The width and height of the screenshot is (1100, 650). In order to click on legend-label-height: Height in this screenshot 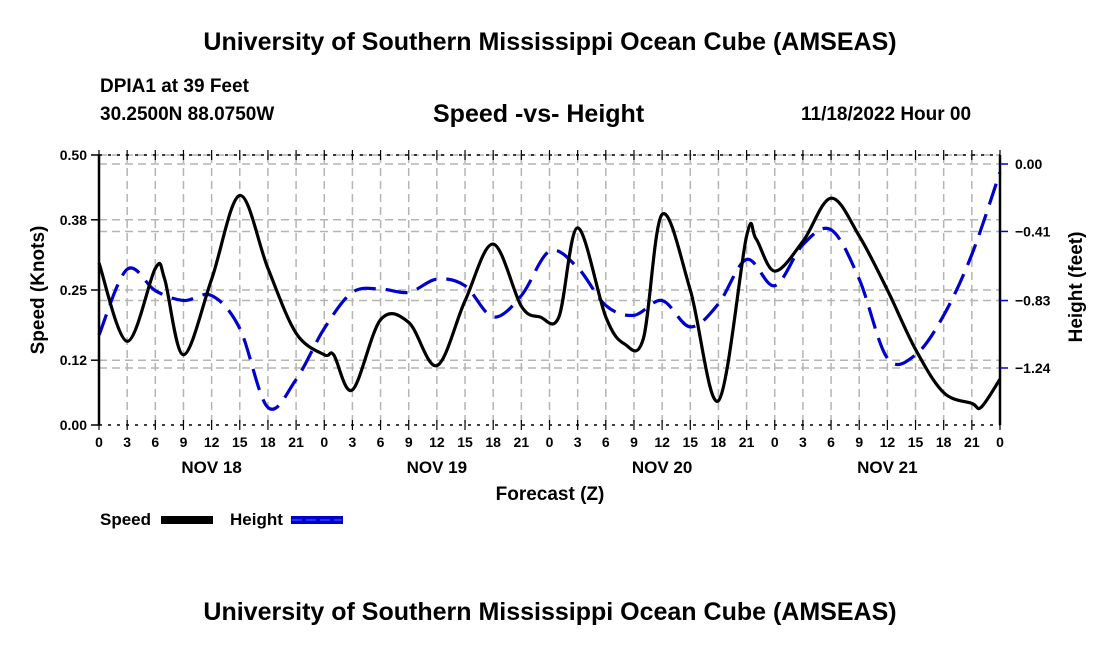, I will do `click(256, 519)`.